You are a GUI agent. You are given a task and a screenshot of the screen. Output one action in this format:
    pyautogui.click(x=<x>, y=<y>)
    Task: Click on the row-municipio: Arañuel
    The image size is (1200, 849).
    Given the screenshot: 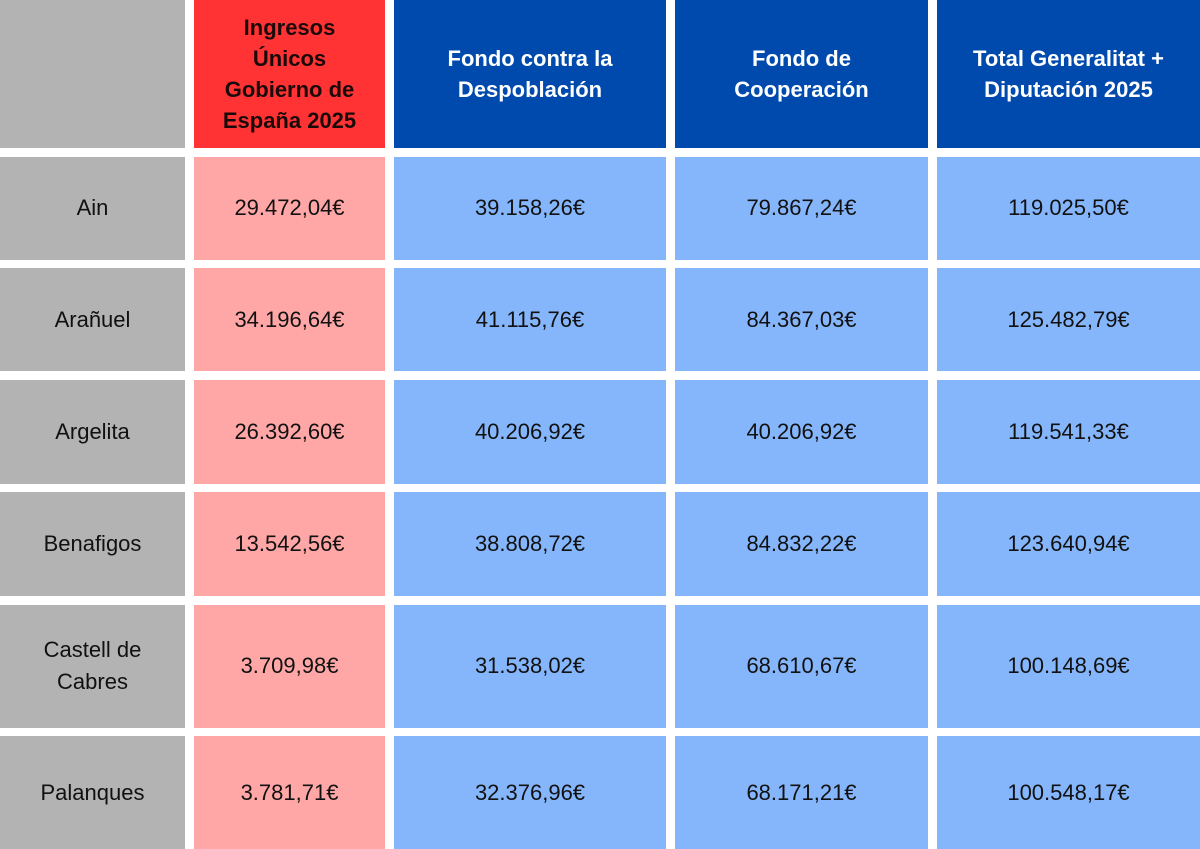 What is the action you would take?
    pyautogui.click(x=92, y=319)
    